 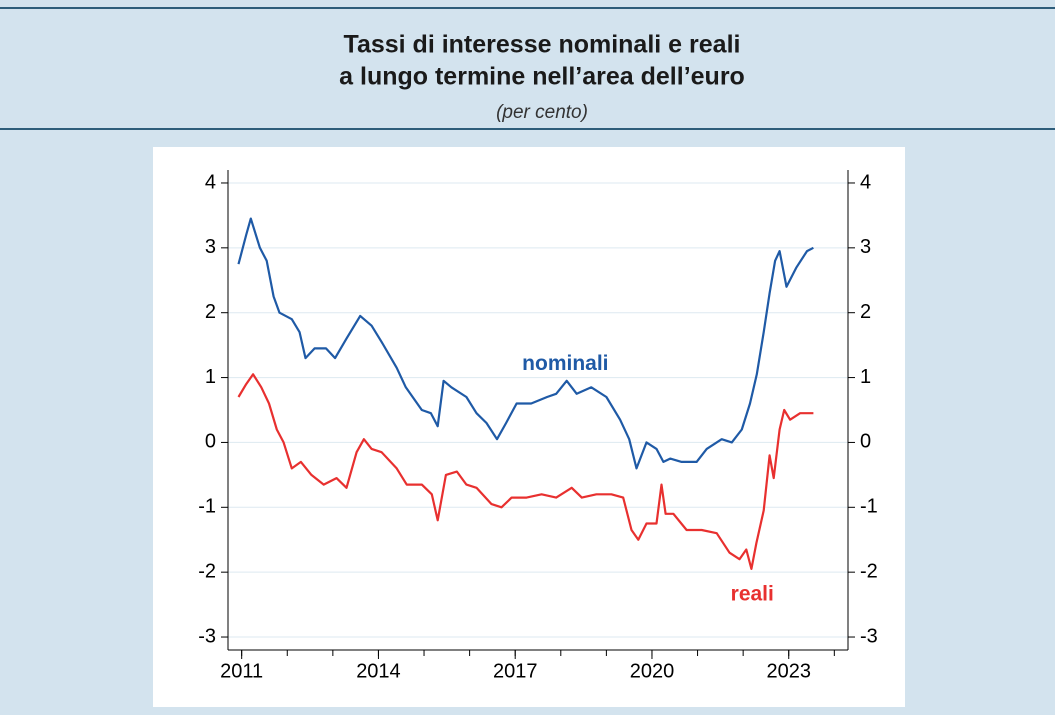 What do you see at coordinates (869, 636) in the screenshot?
I see `y2-tick-label: -3` at bounding box center [869, 636].